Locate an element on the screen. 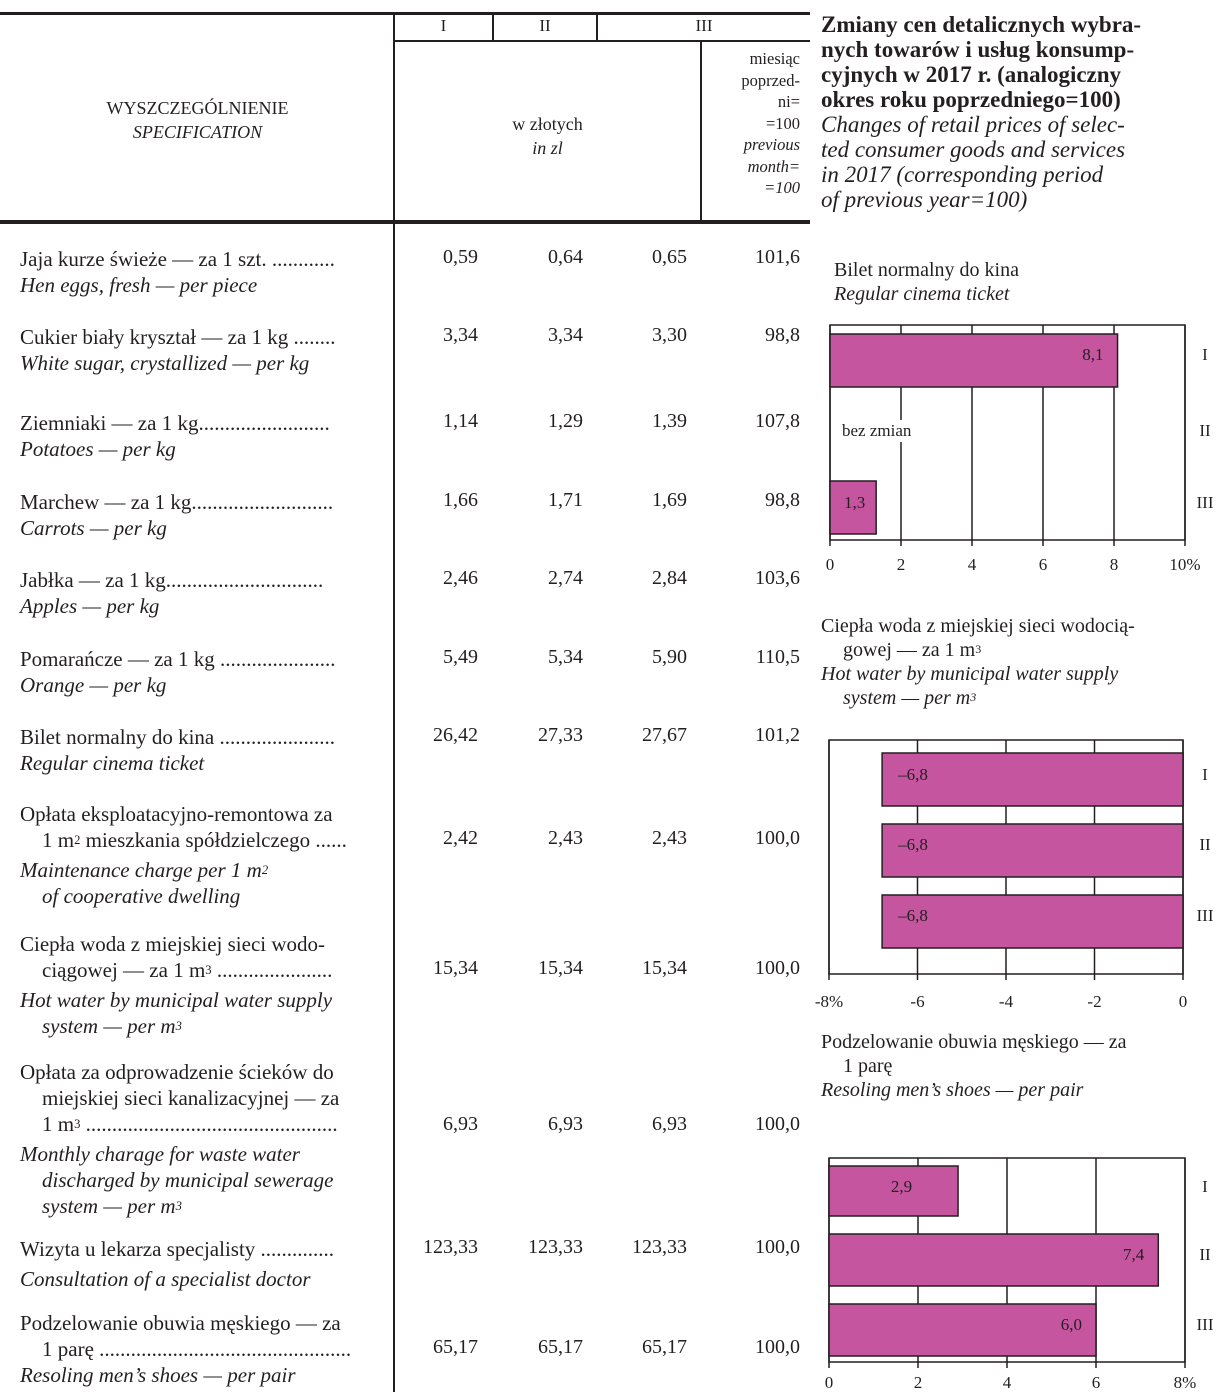 The height and width of the screenshot is (1392, 1220). cell-iii: 5,90 is located at coordinates (669, 657).